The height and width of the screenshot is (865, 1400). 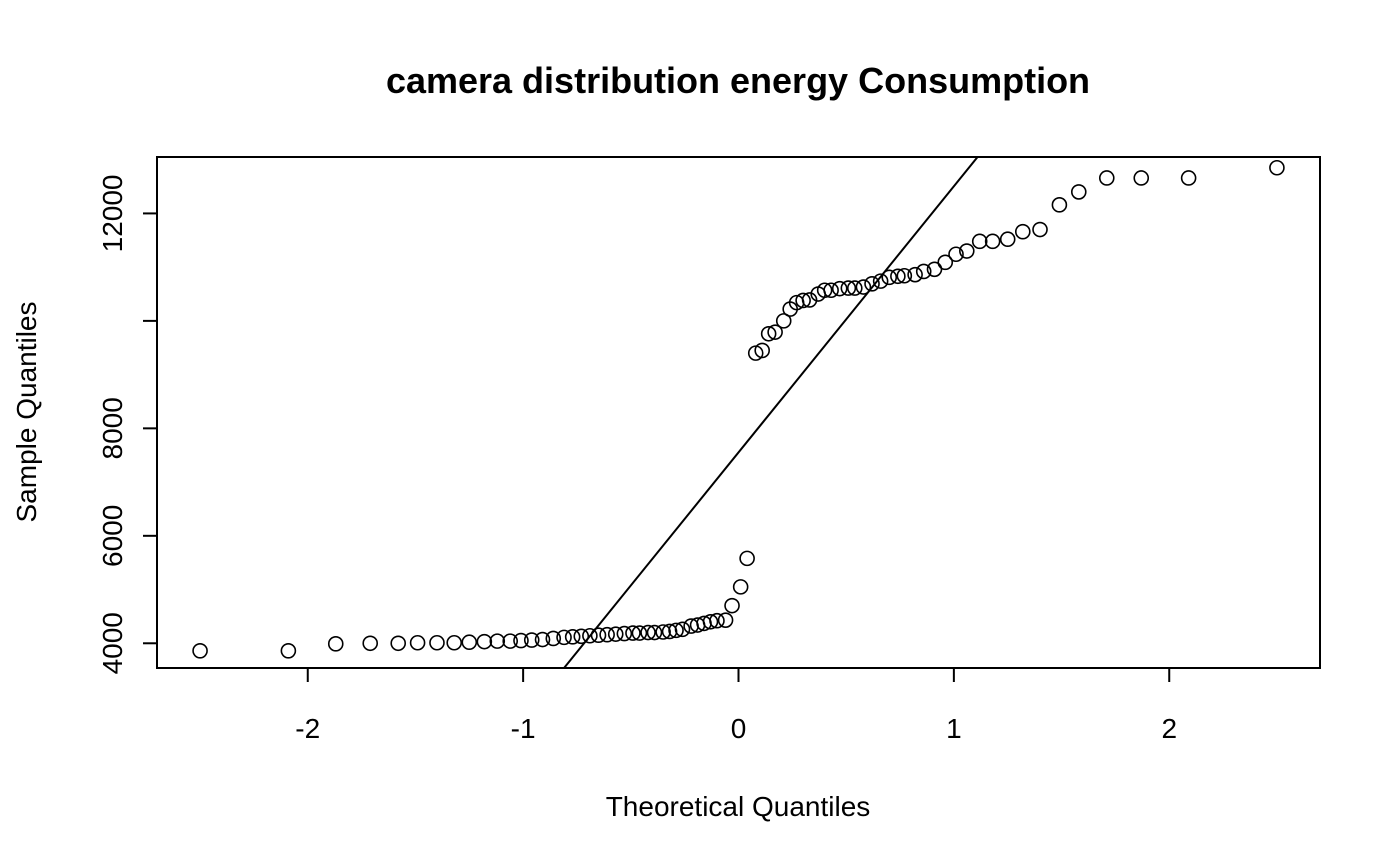 I want to click on y-tick-label: 6000, so click(x=112, y=536).